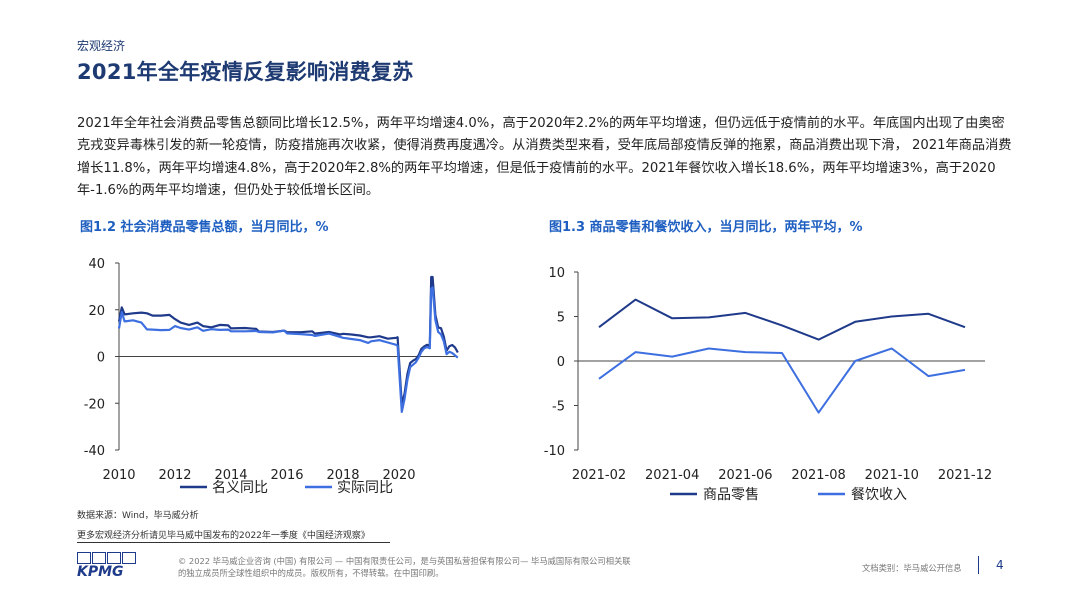 This screenshot has width=1080, height=608. What do you see at coordinates (731, 495) in the screenshot?
I see `chart2-legend-label: 商品零售` at bounding box center [731, 495].